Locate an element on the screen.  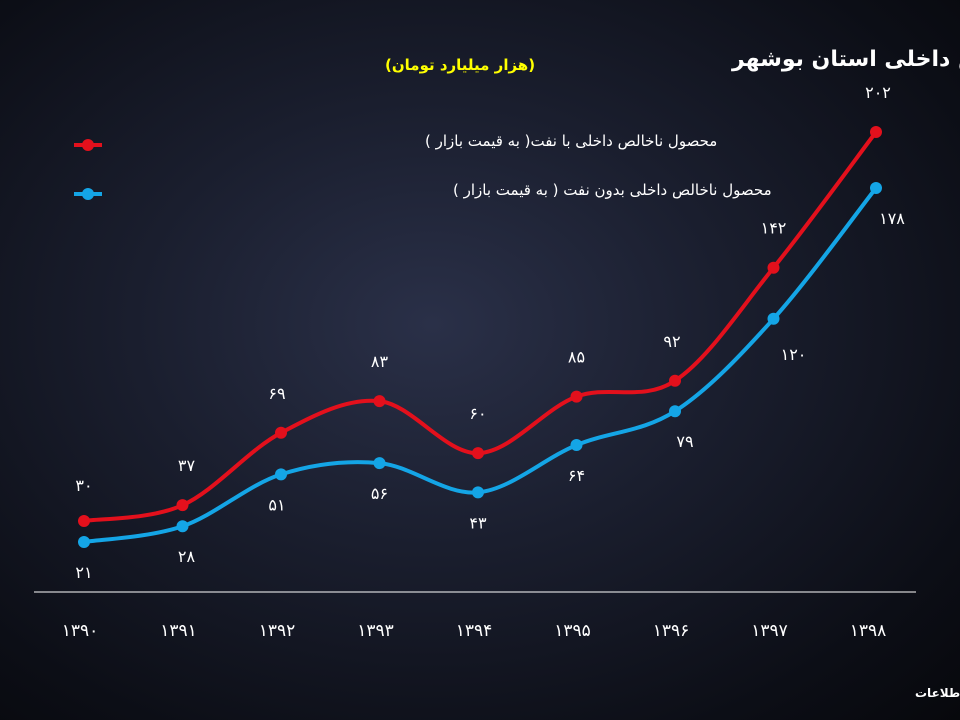
data-label: ۵۱ is located at coordinates (276, 504).